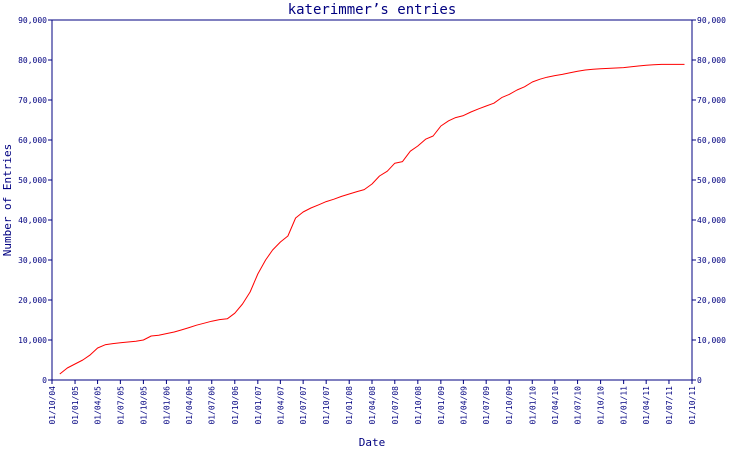  I want to click on x-tick-label: 01/07/09, so click(486, 405).